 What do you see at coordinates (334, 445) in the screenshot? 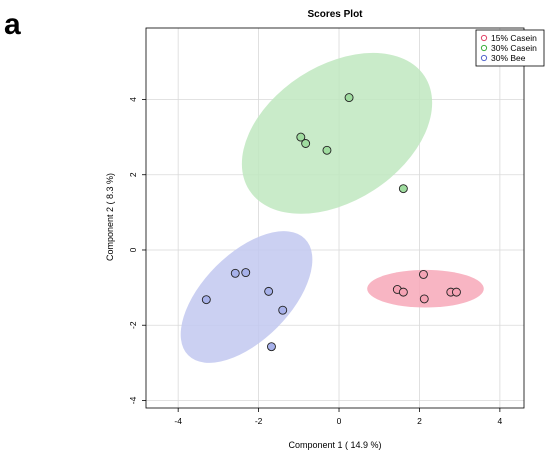
I see `x-axis-label: Component 1 ( 14.9 %)` at bounding box center [334, 445].